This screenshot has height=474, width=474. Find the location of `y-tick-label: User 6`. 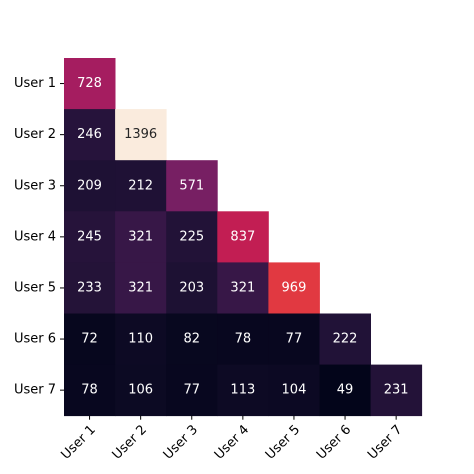

y-tick-label: User 6 is located at coordinates (35, 339).